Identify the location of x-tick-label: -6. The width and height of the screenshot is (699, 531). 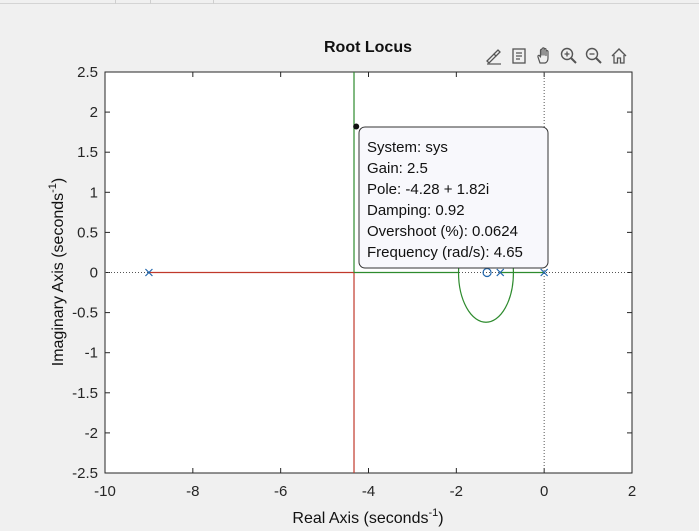
(280, 491).